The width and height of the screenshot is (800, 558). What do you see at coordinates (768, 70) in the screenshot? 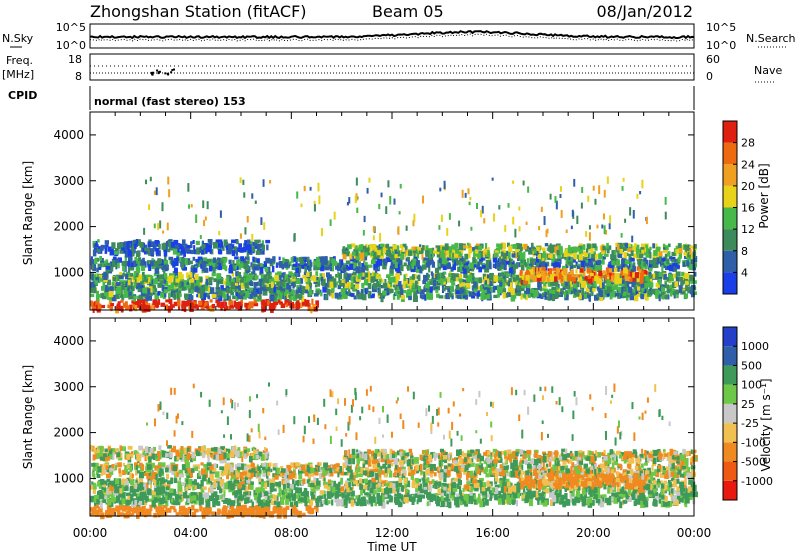
I see `nave-label: Nave` at bounding box center [768, 70].